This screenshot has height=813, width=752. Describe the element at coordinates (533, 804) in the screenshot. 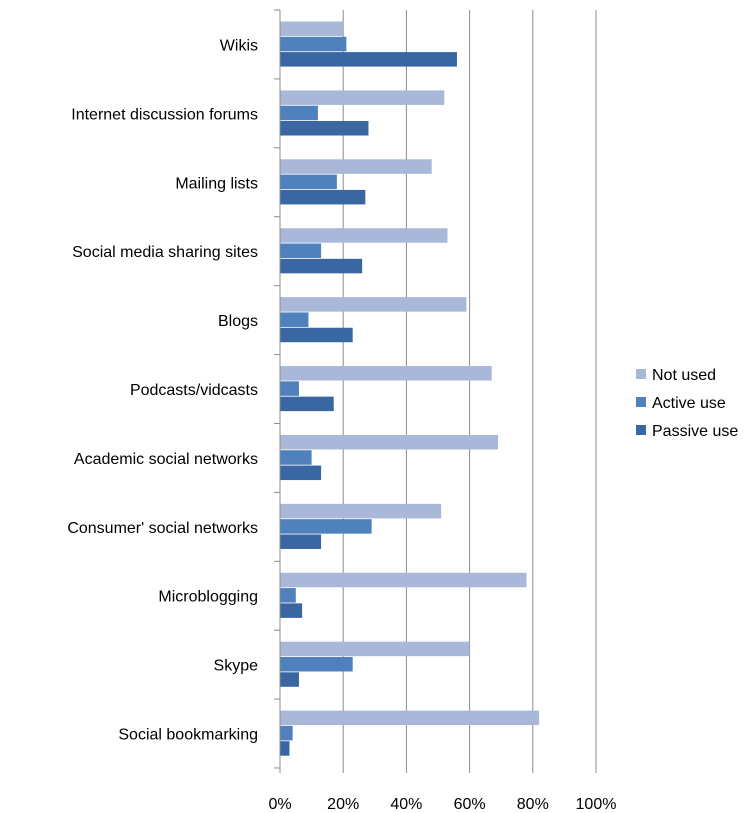

I see `x-tick-label: 80%` at that location.